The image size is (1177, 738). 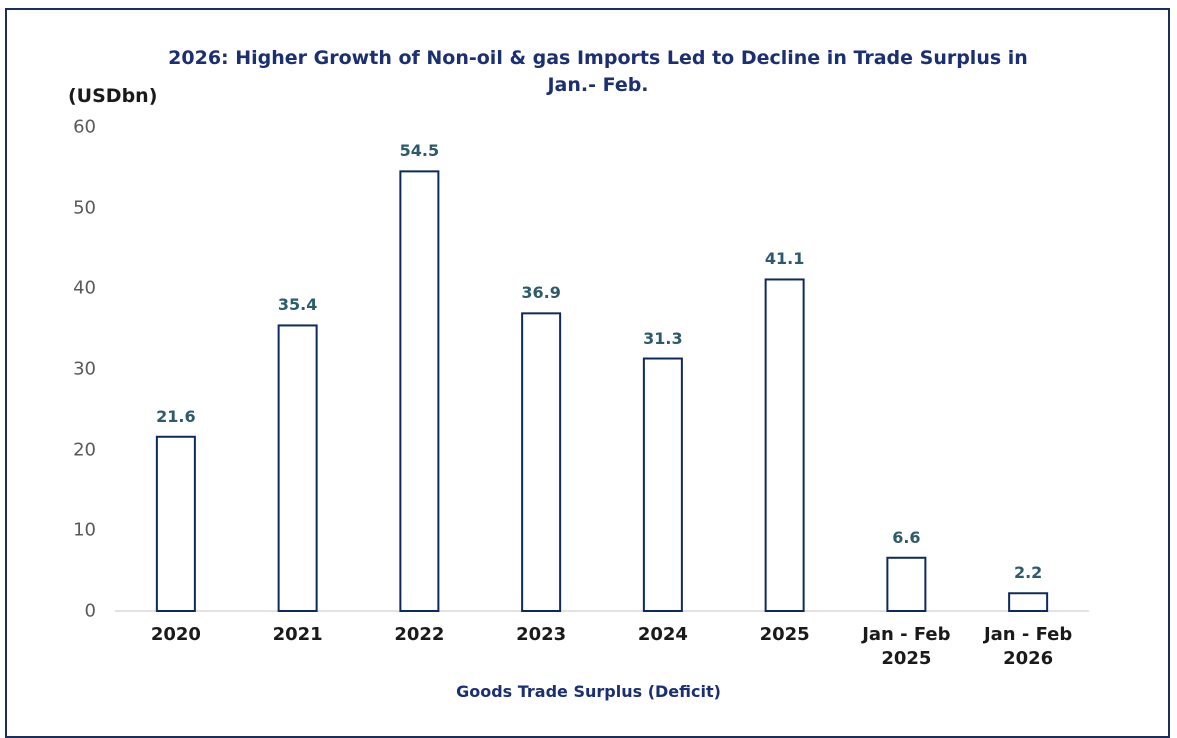 What do you see at coordinates (176, 416) in the screenshot?
I see `value-label: 21.6` at bounding box center [176, 416].